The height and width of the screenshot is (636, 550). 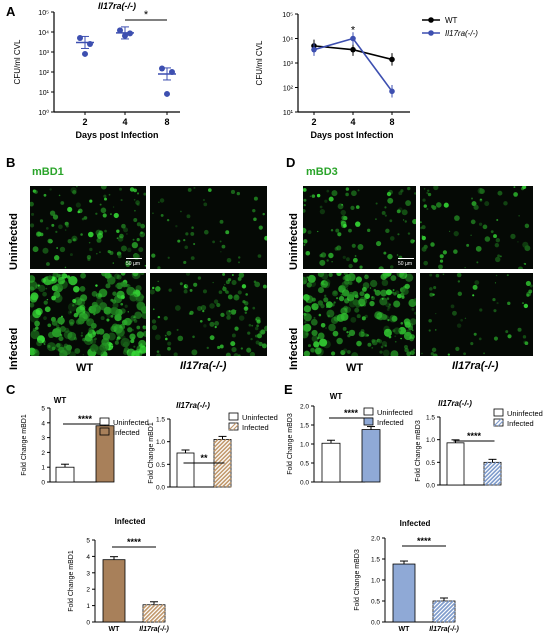 I want to click on y-tick-label: 10³, so click(x=44, y=53).